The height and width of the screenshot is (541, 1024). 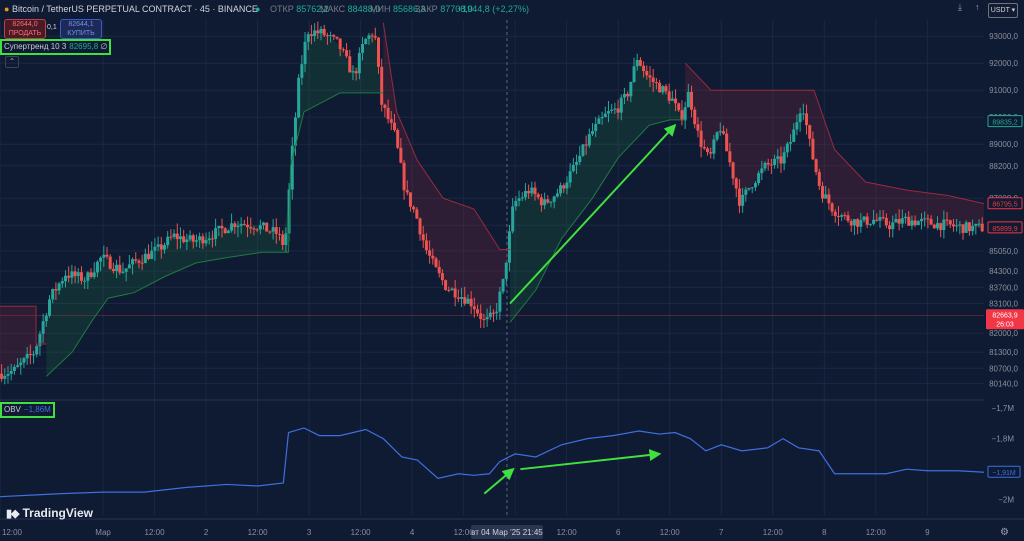 What do you see at coordinates (593, 214) in the screenshot?
I see `annotation-arrow` at bounding box center [593, 214].